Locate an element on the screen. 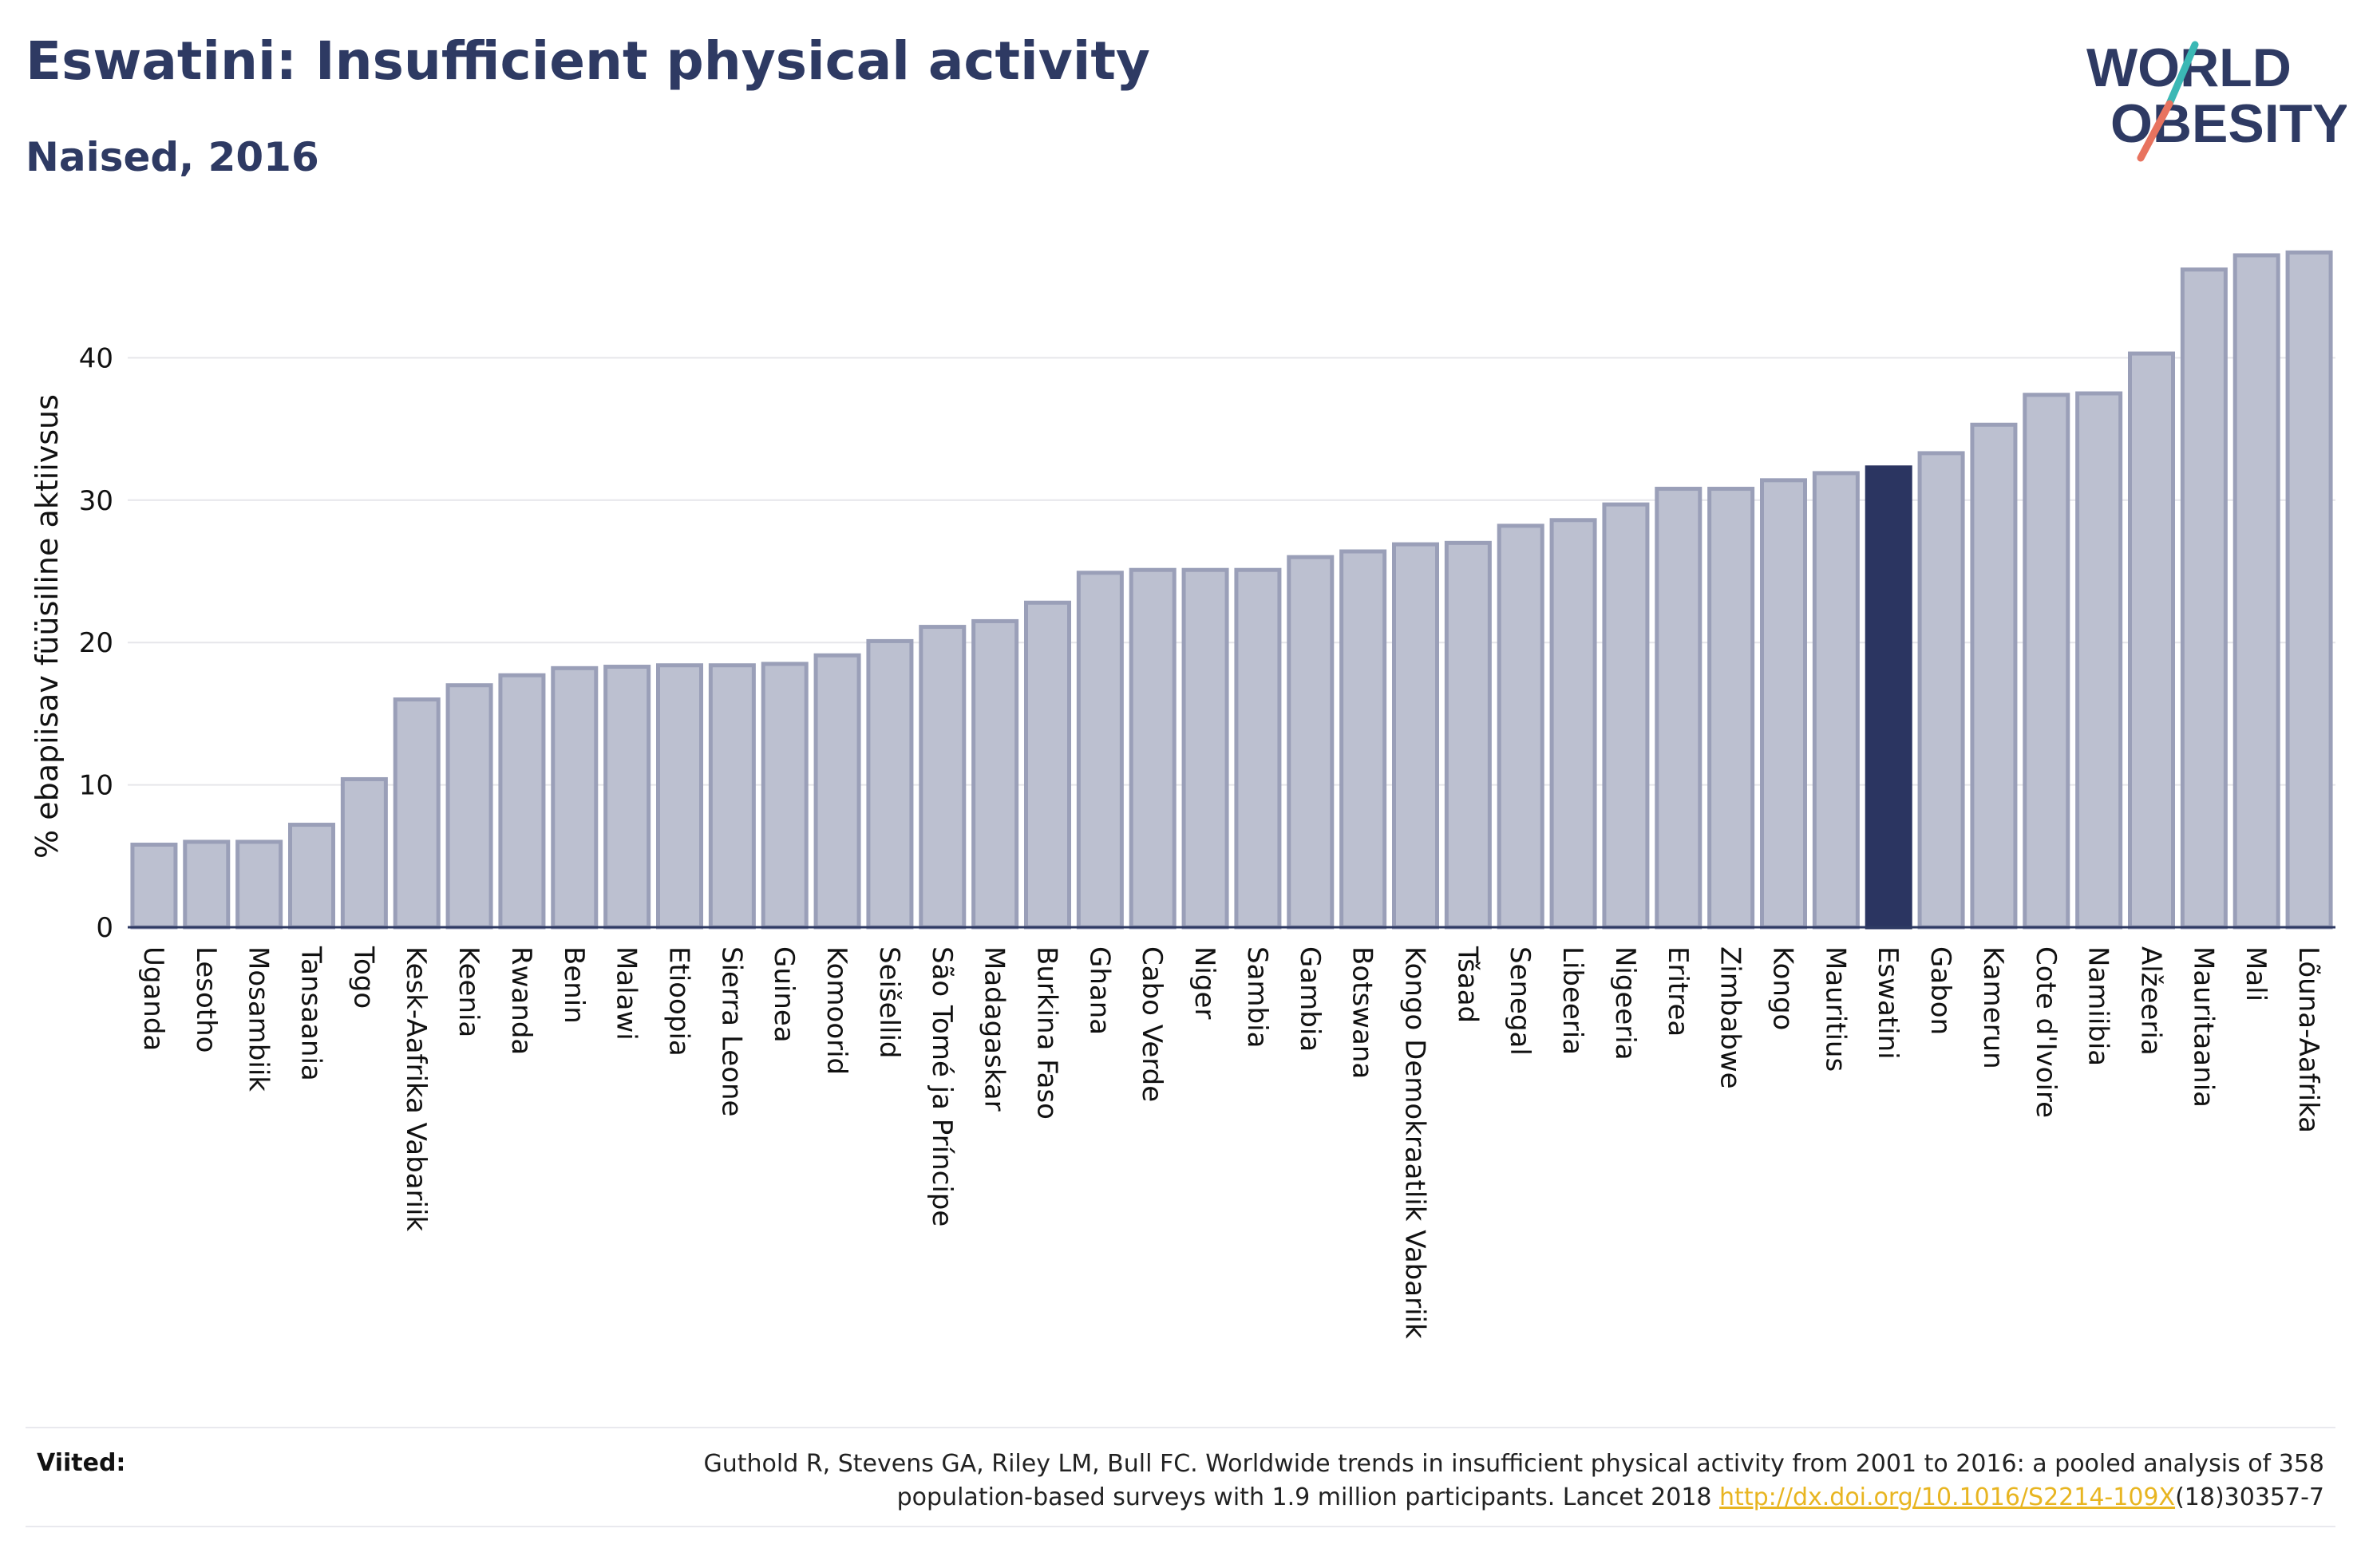 This screenshot has width=2361, height=1568. x-tick-label: Malawi is located at coordinates (627, 993).